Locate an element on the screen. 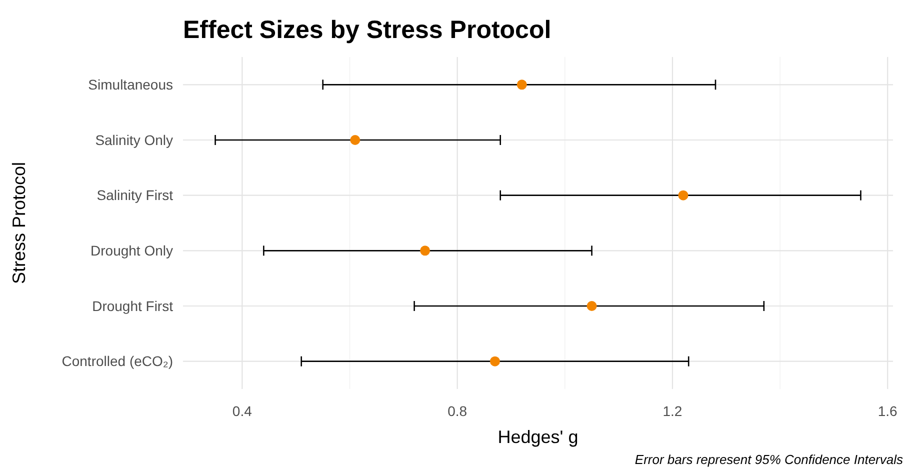 The image size is (907, 470). x-tick-label: 1.6 is located at coordinates (888, 411).